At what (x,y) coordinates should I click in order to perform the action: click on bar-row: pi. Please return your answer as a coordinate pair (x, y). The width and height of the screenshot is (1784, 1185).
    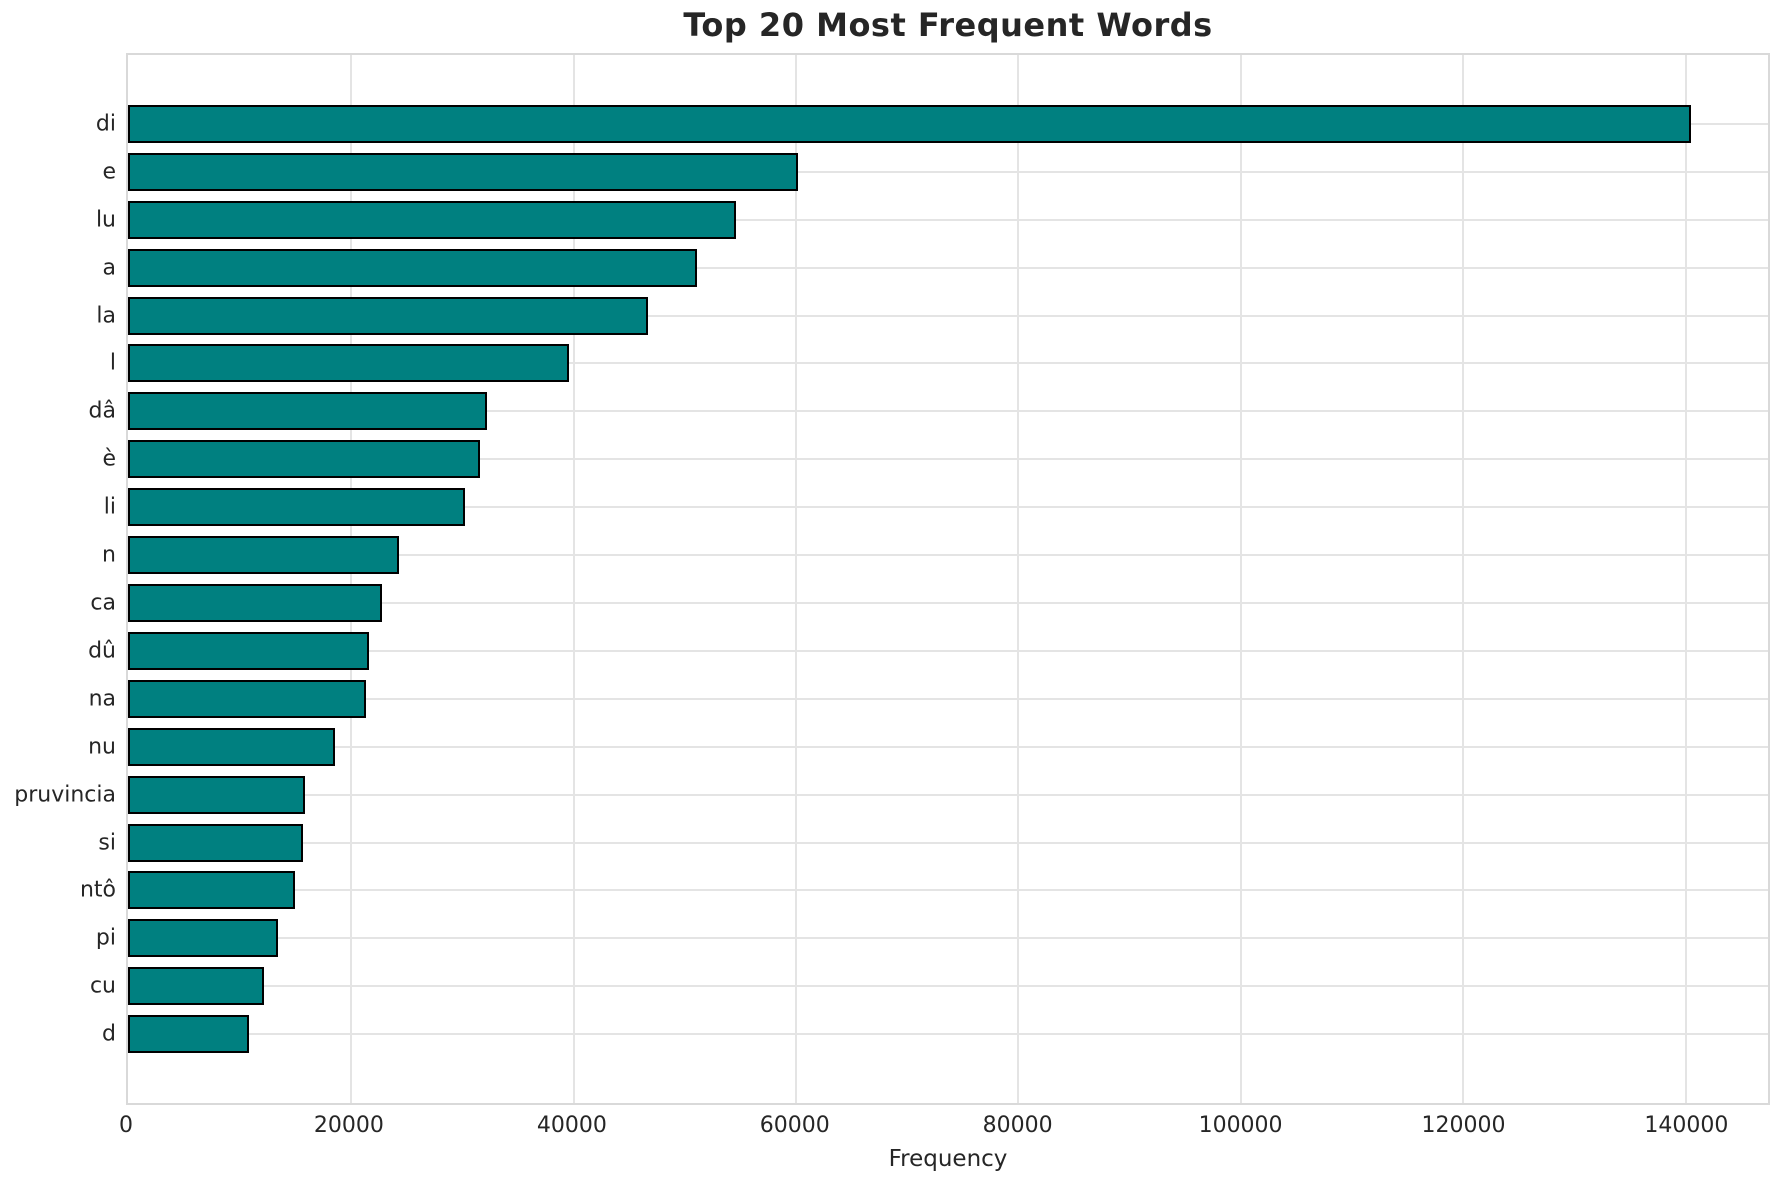
    Looking at the image, I should click on (932, 938).